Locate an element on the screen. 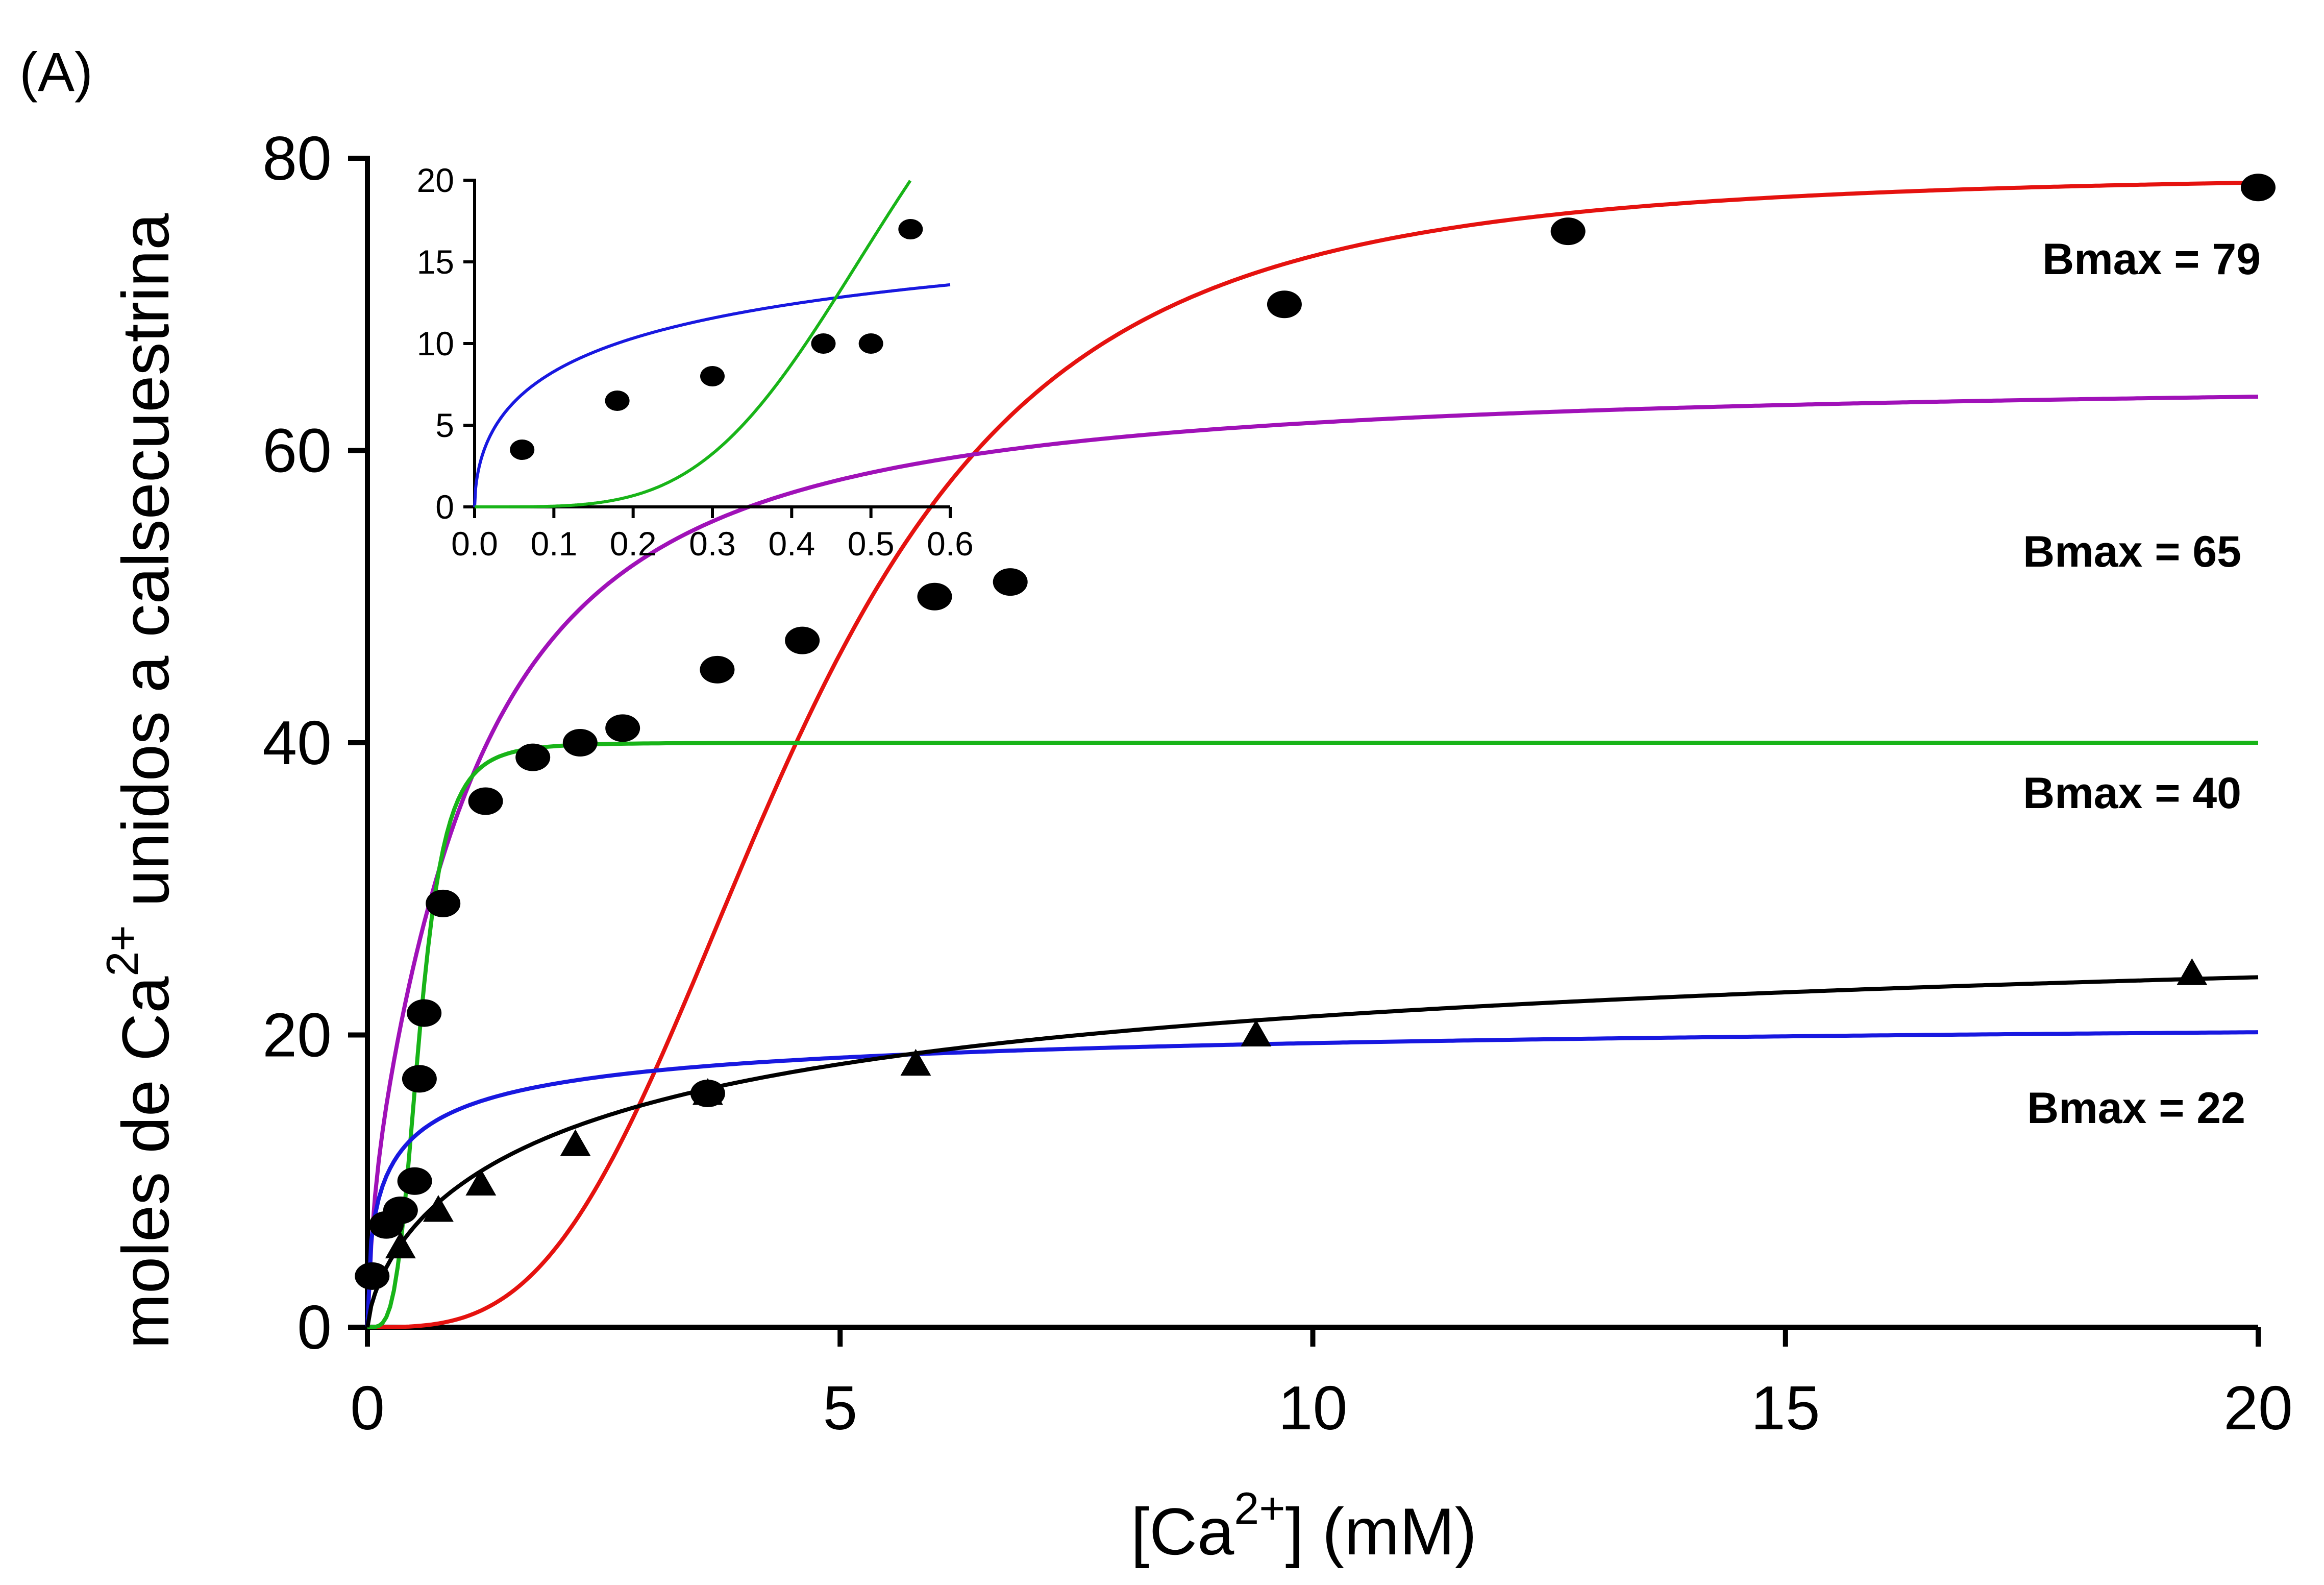  inset-curves is located at coordinates (712, 344).